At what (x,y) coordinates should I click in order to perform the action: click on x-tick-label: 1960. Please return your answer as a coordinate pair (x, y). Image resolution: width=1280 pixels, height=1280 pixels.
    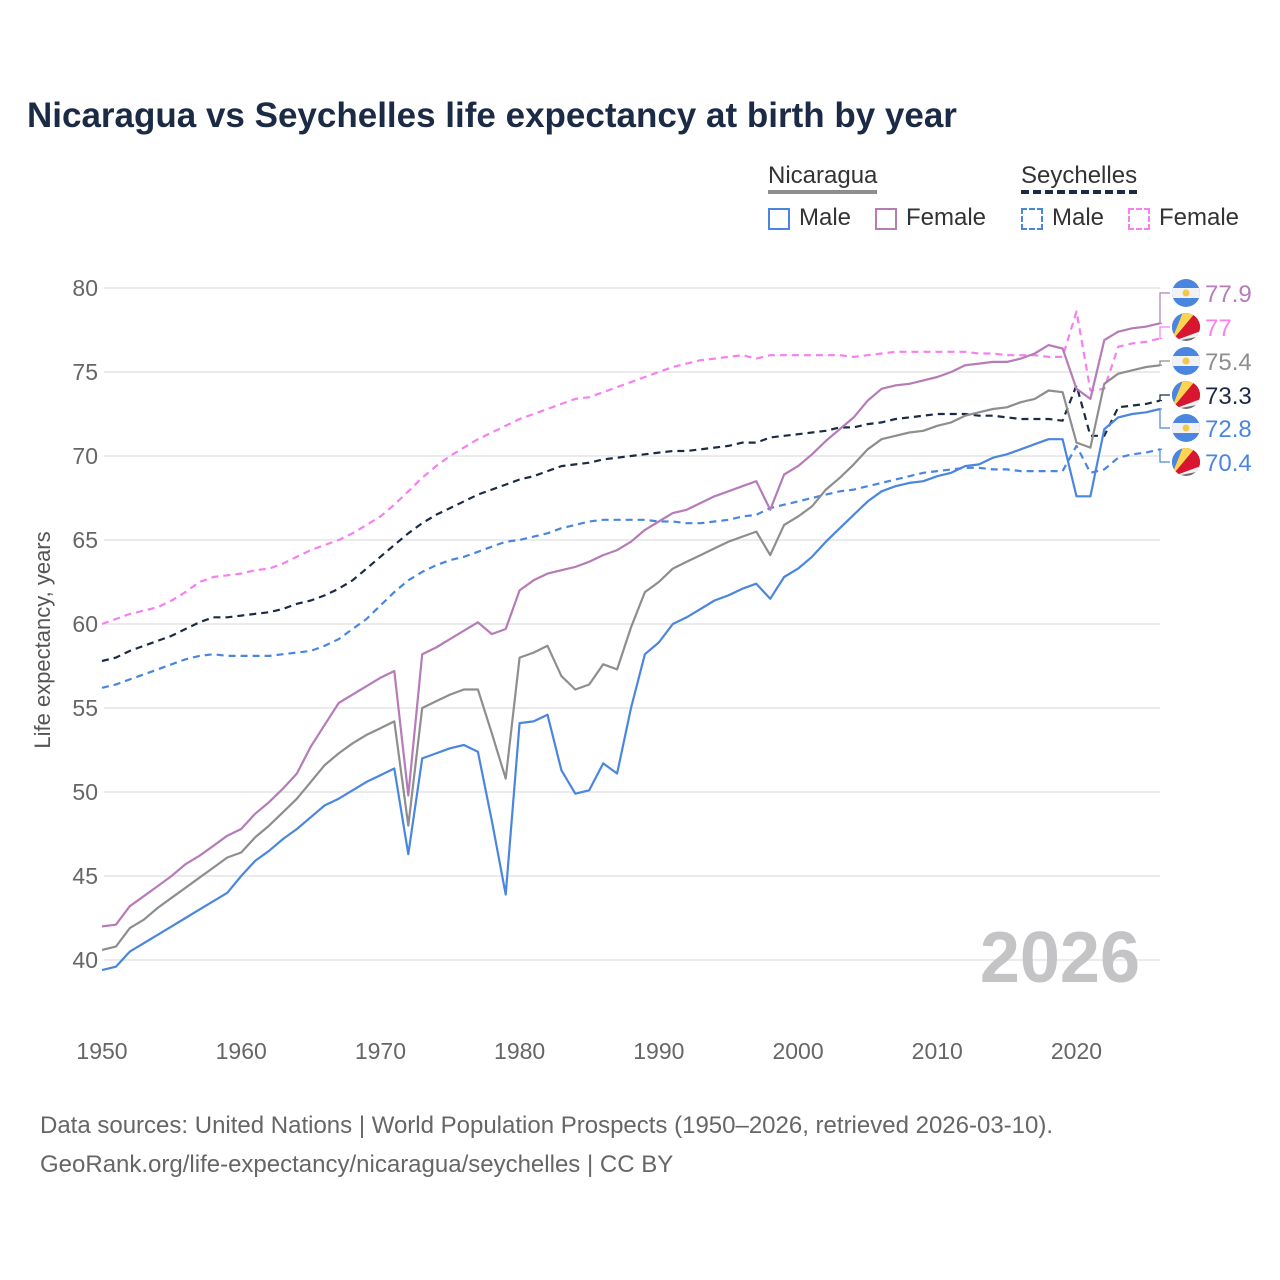
    Looking at the image, I should click on (241, 1051).